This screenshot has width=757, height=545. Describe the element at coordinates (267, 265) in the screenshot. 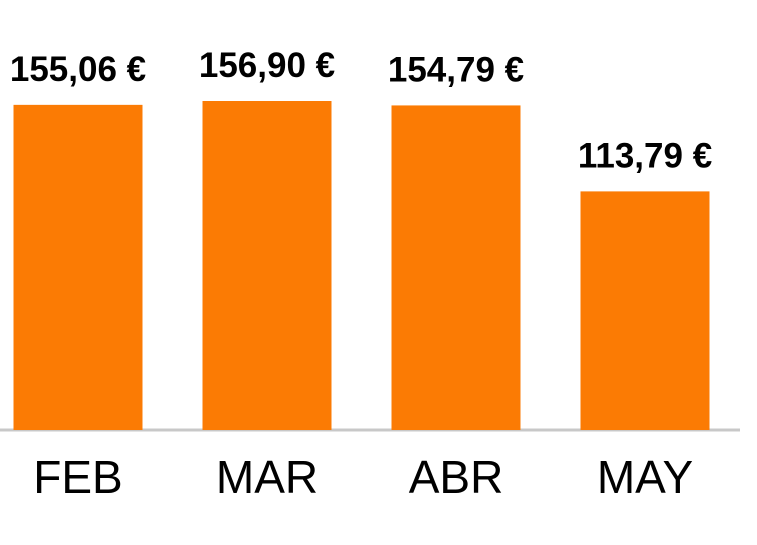

I see `bar-mar` at that location.